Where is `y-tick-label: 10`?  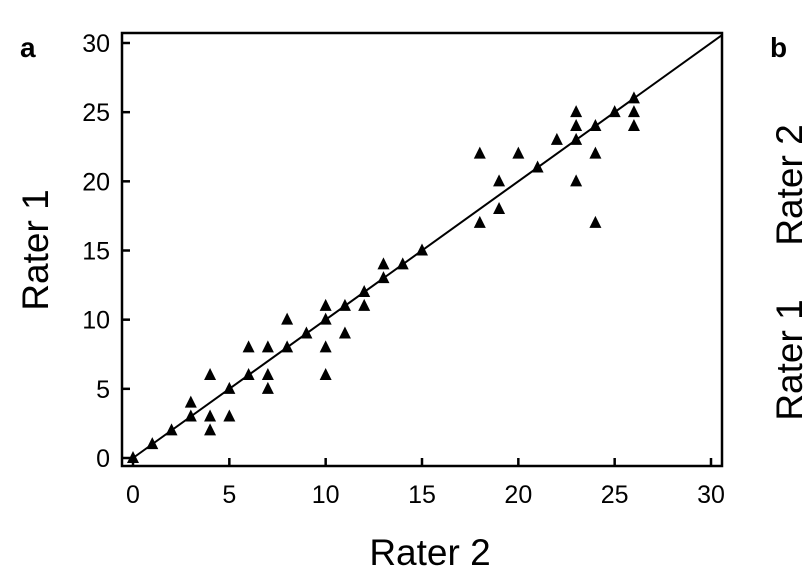
y-tick-label: 10 is located at coordinates (96, 321).